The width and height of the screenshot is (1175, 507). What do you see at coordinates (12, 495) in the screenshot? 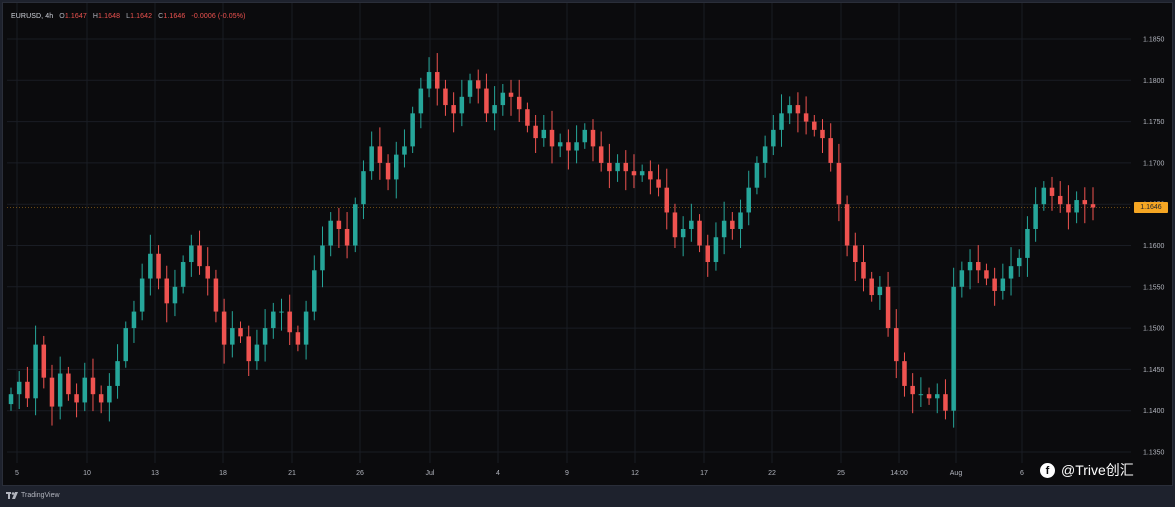
I see `tradingview-icon` at bounding box center [12, 495].